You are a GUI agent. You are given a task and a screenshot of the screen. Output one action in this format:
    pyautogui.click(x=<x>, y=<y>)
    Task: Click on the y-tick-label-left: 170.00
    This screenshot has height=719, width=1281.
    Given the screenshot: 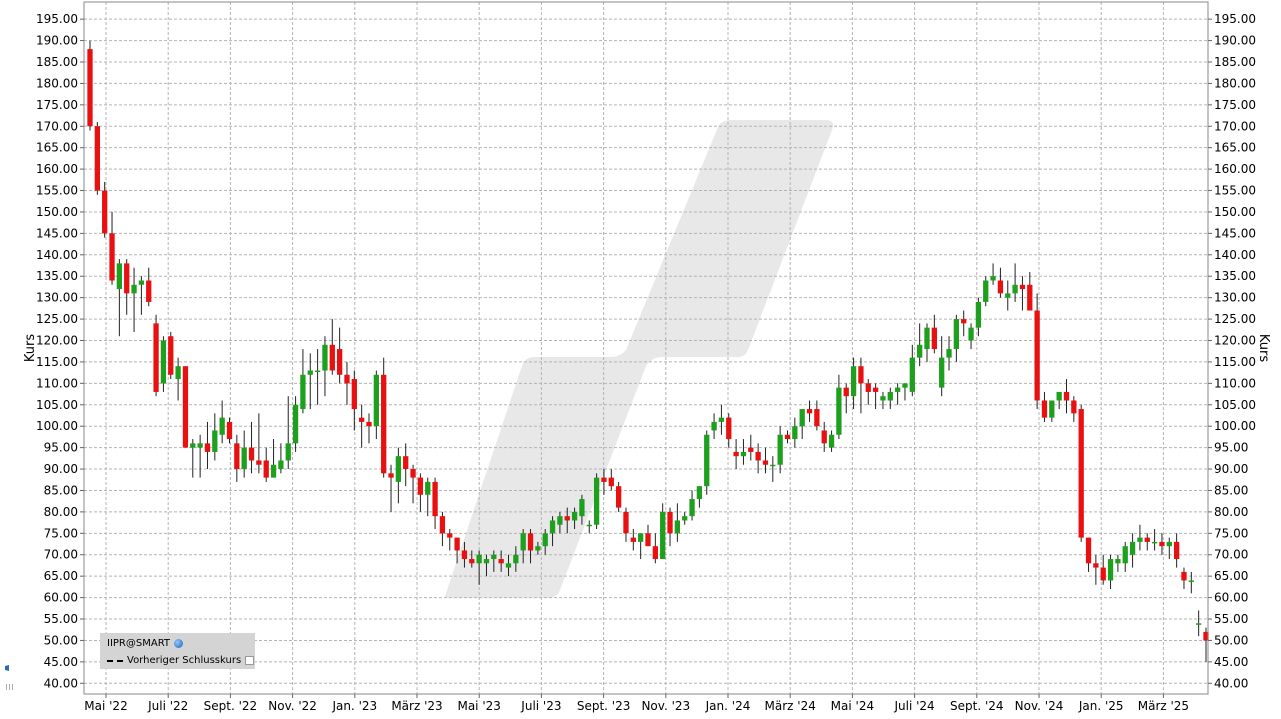 What is the action you would take?
    pyautogui.click(x=57, y=126)
    